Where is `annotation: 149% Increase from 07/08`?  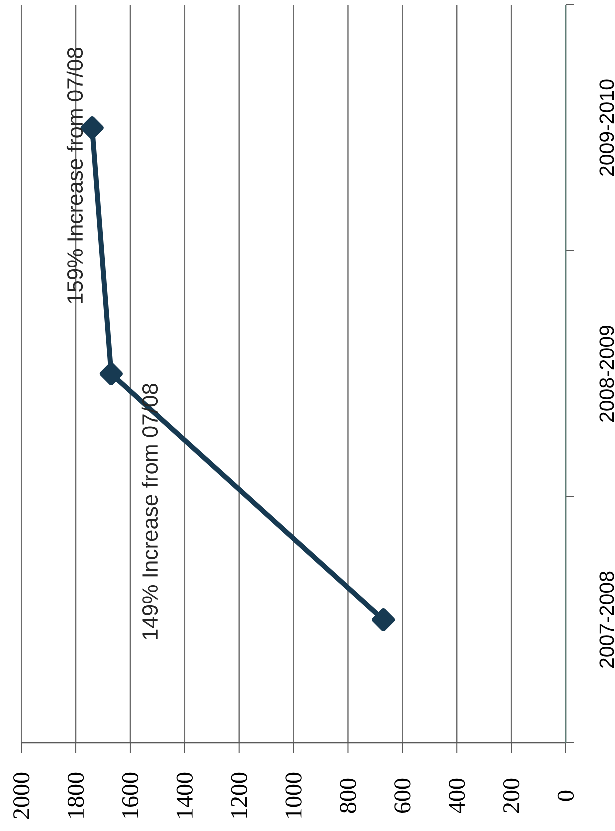
annotation: 149% Increase from 07/08 is located at coordinates (150, 512).